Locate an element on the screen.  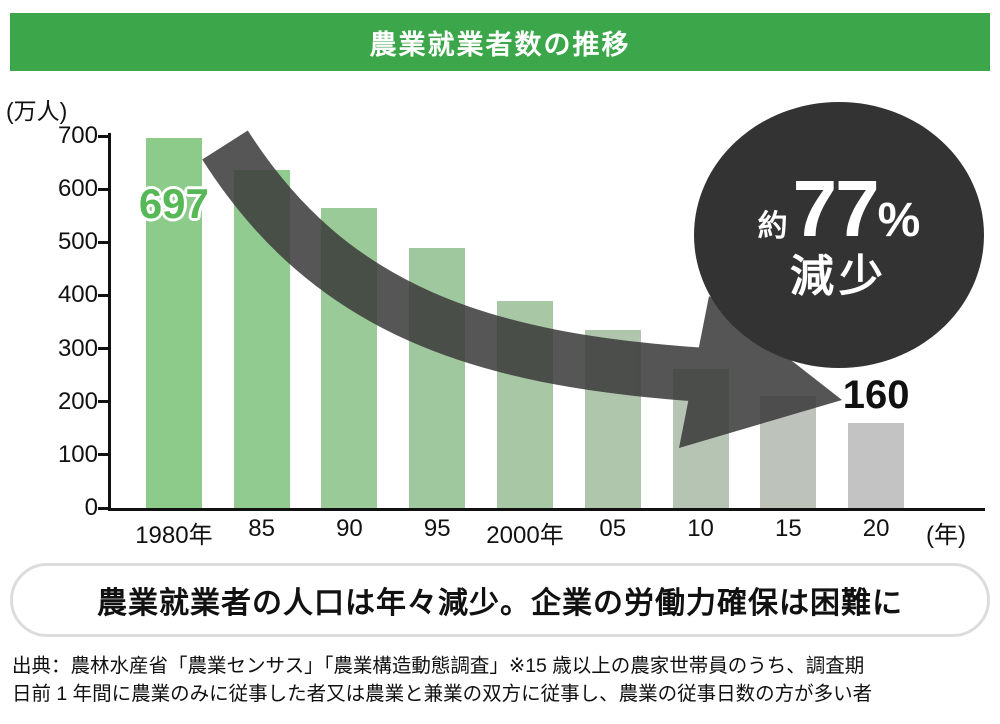
y-tick-label: 600 is located at coordinates (77, 189).